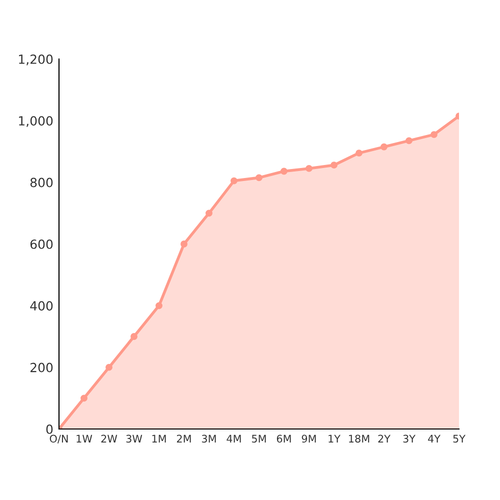 The image size is (500, 500). I want to click on x-tick-label: 4M, so click(233, 438).